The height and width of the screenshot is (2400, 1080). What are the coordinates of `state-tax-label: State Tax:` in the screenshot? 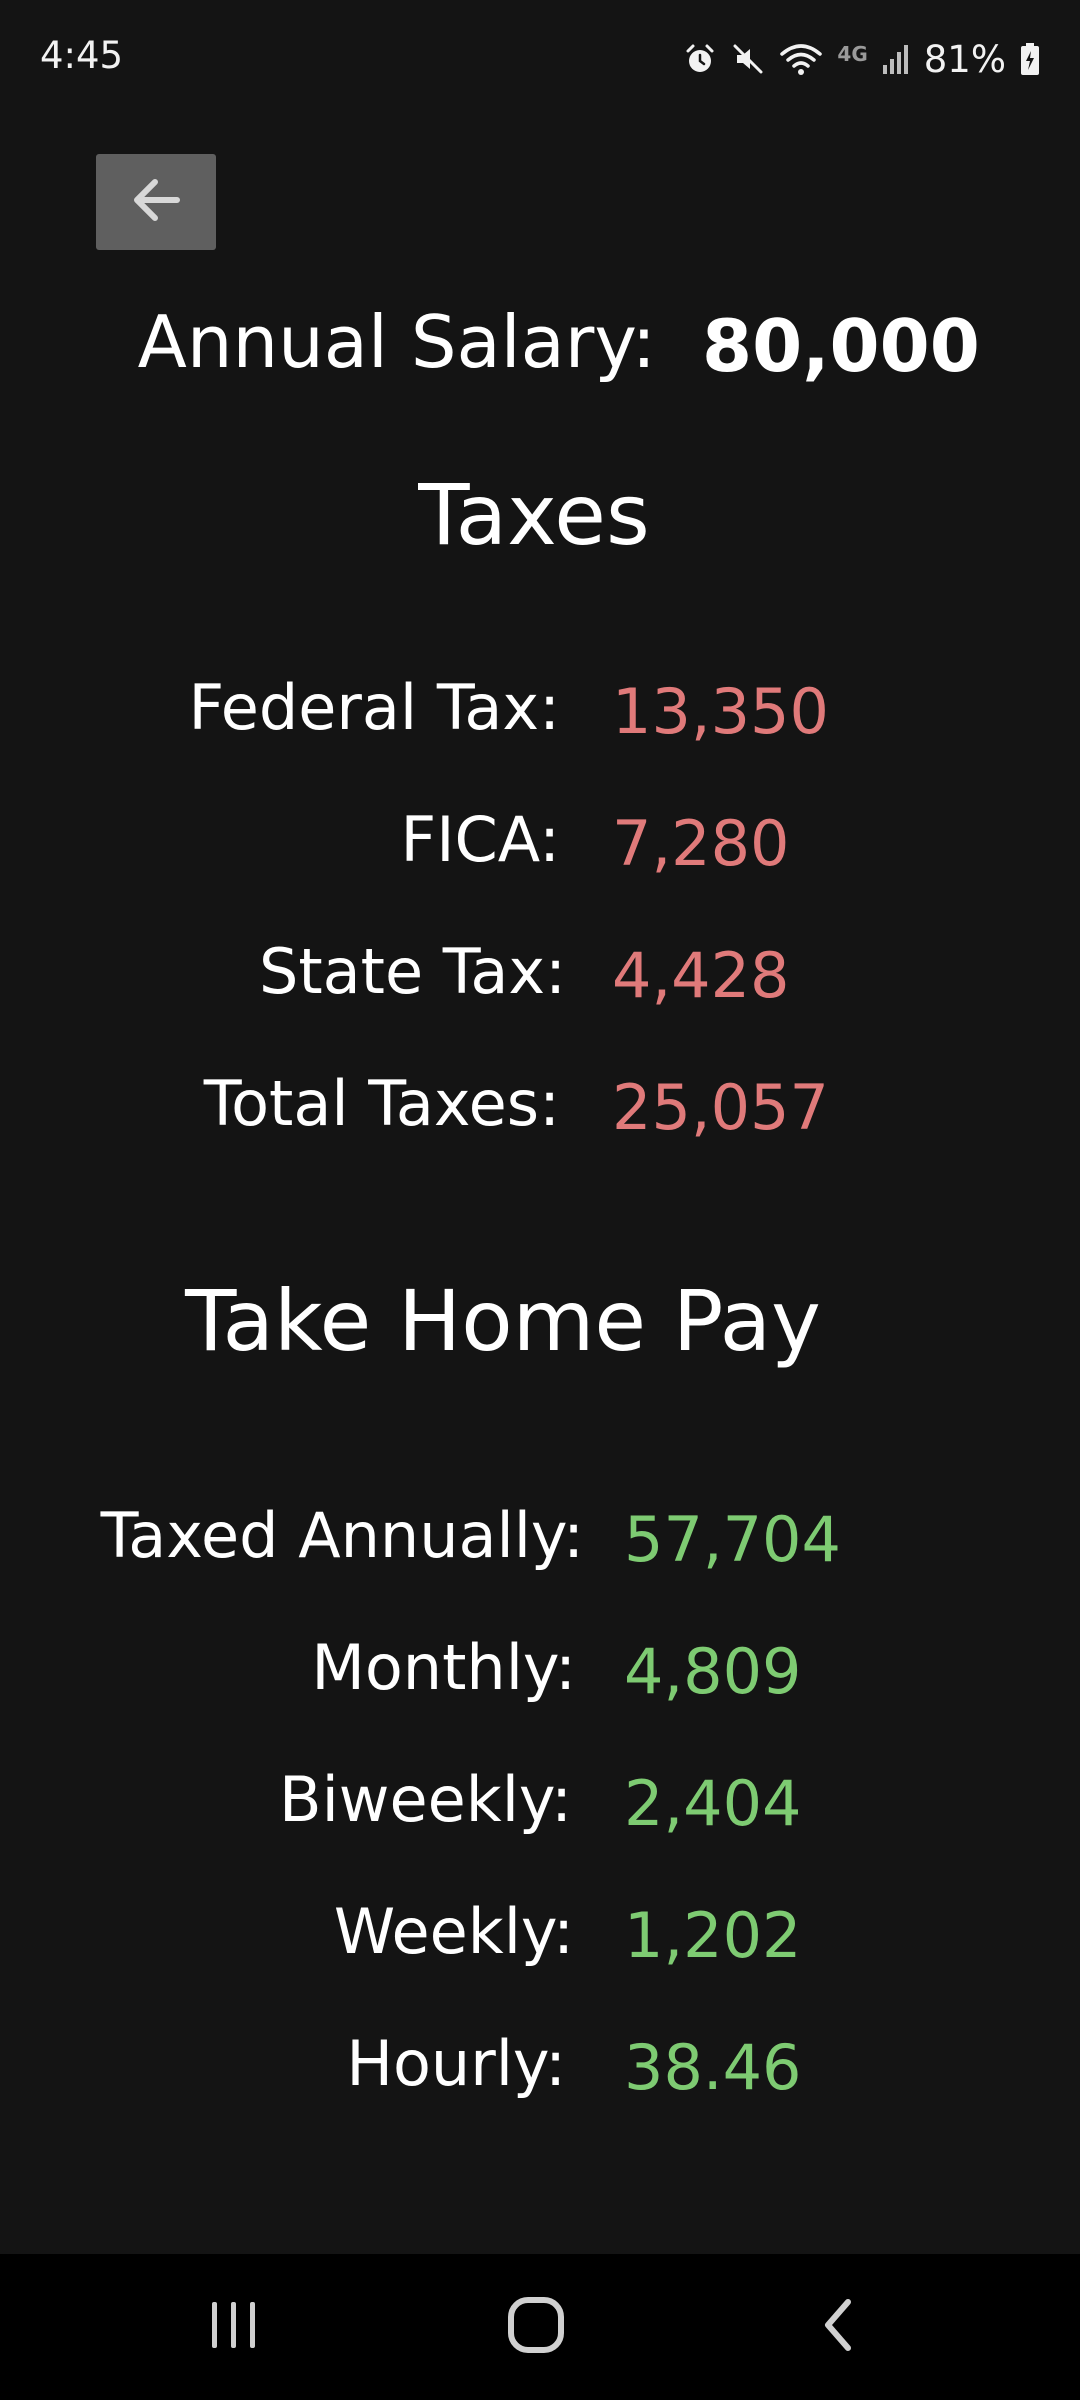 It's located at (412, 971).